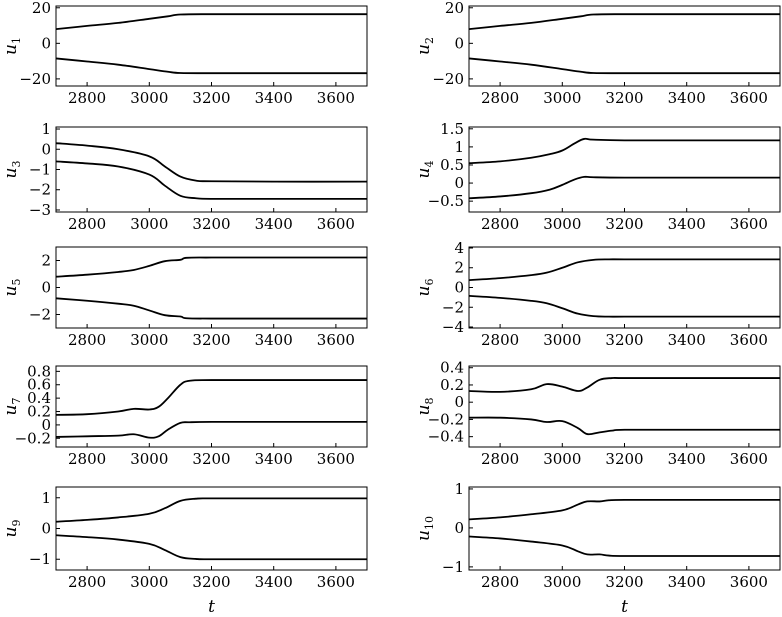 The image size is (782, 617). What do you see at coordinates (453, 327) in the screenshot?
I see `y-tick-label: −4` at bounding box center [453, 327].